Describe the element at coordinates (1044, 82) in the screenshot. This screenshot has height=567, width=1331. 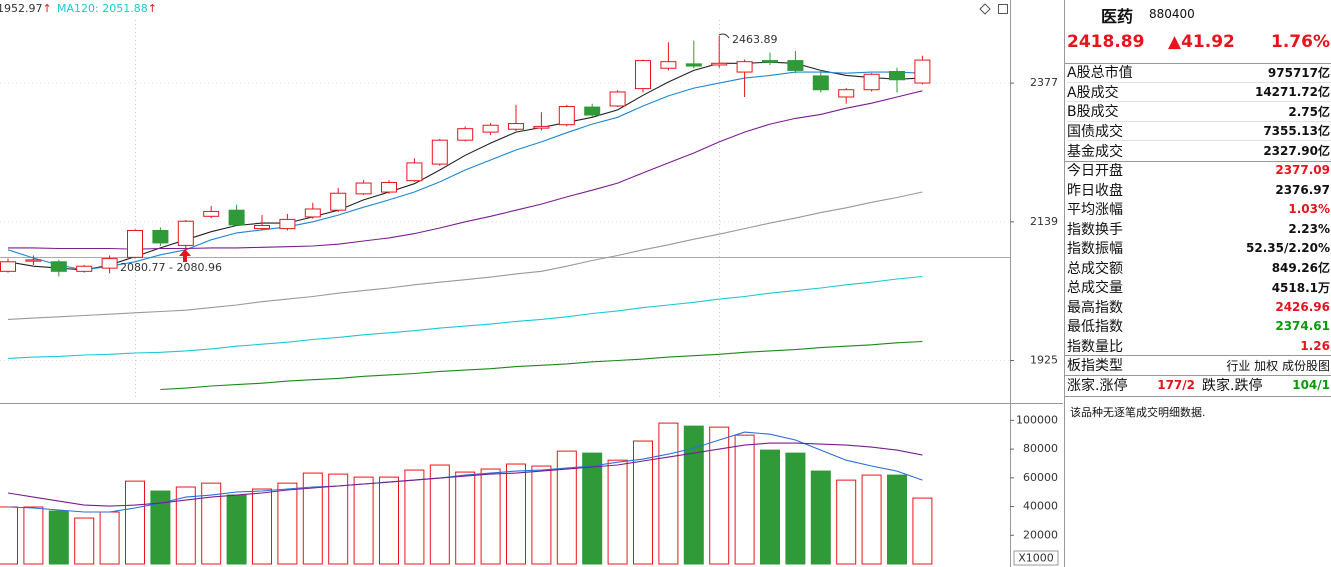
I see `y-tick-label: 2377` at that location.